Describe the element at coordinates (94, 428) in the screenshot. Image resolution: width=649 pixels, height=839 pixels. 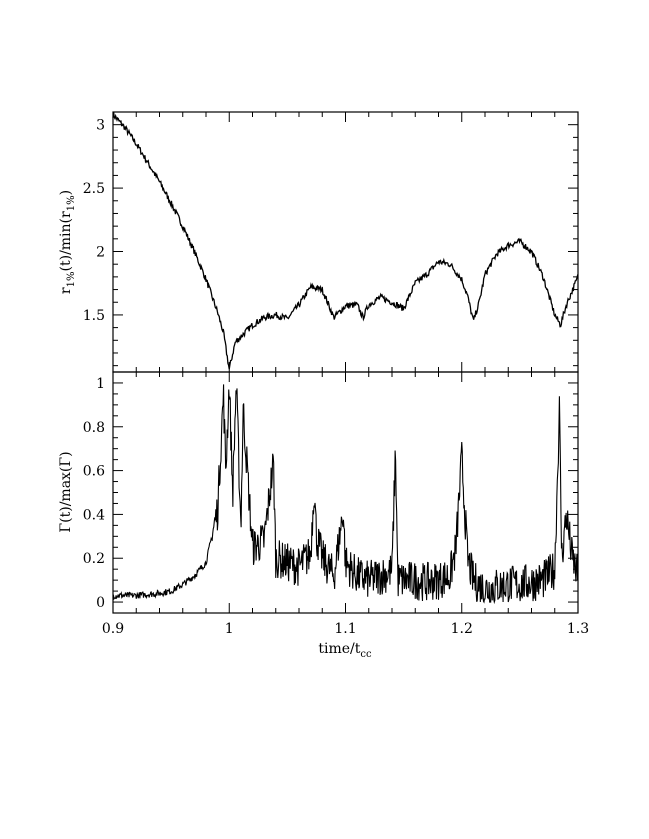
I see `bottom-y-tick-label: 0.8` at that location.